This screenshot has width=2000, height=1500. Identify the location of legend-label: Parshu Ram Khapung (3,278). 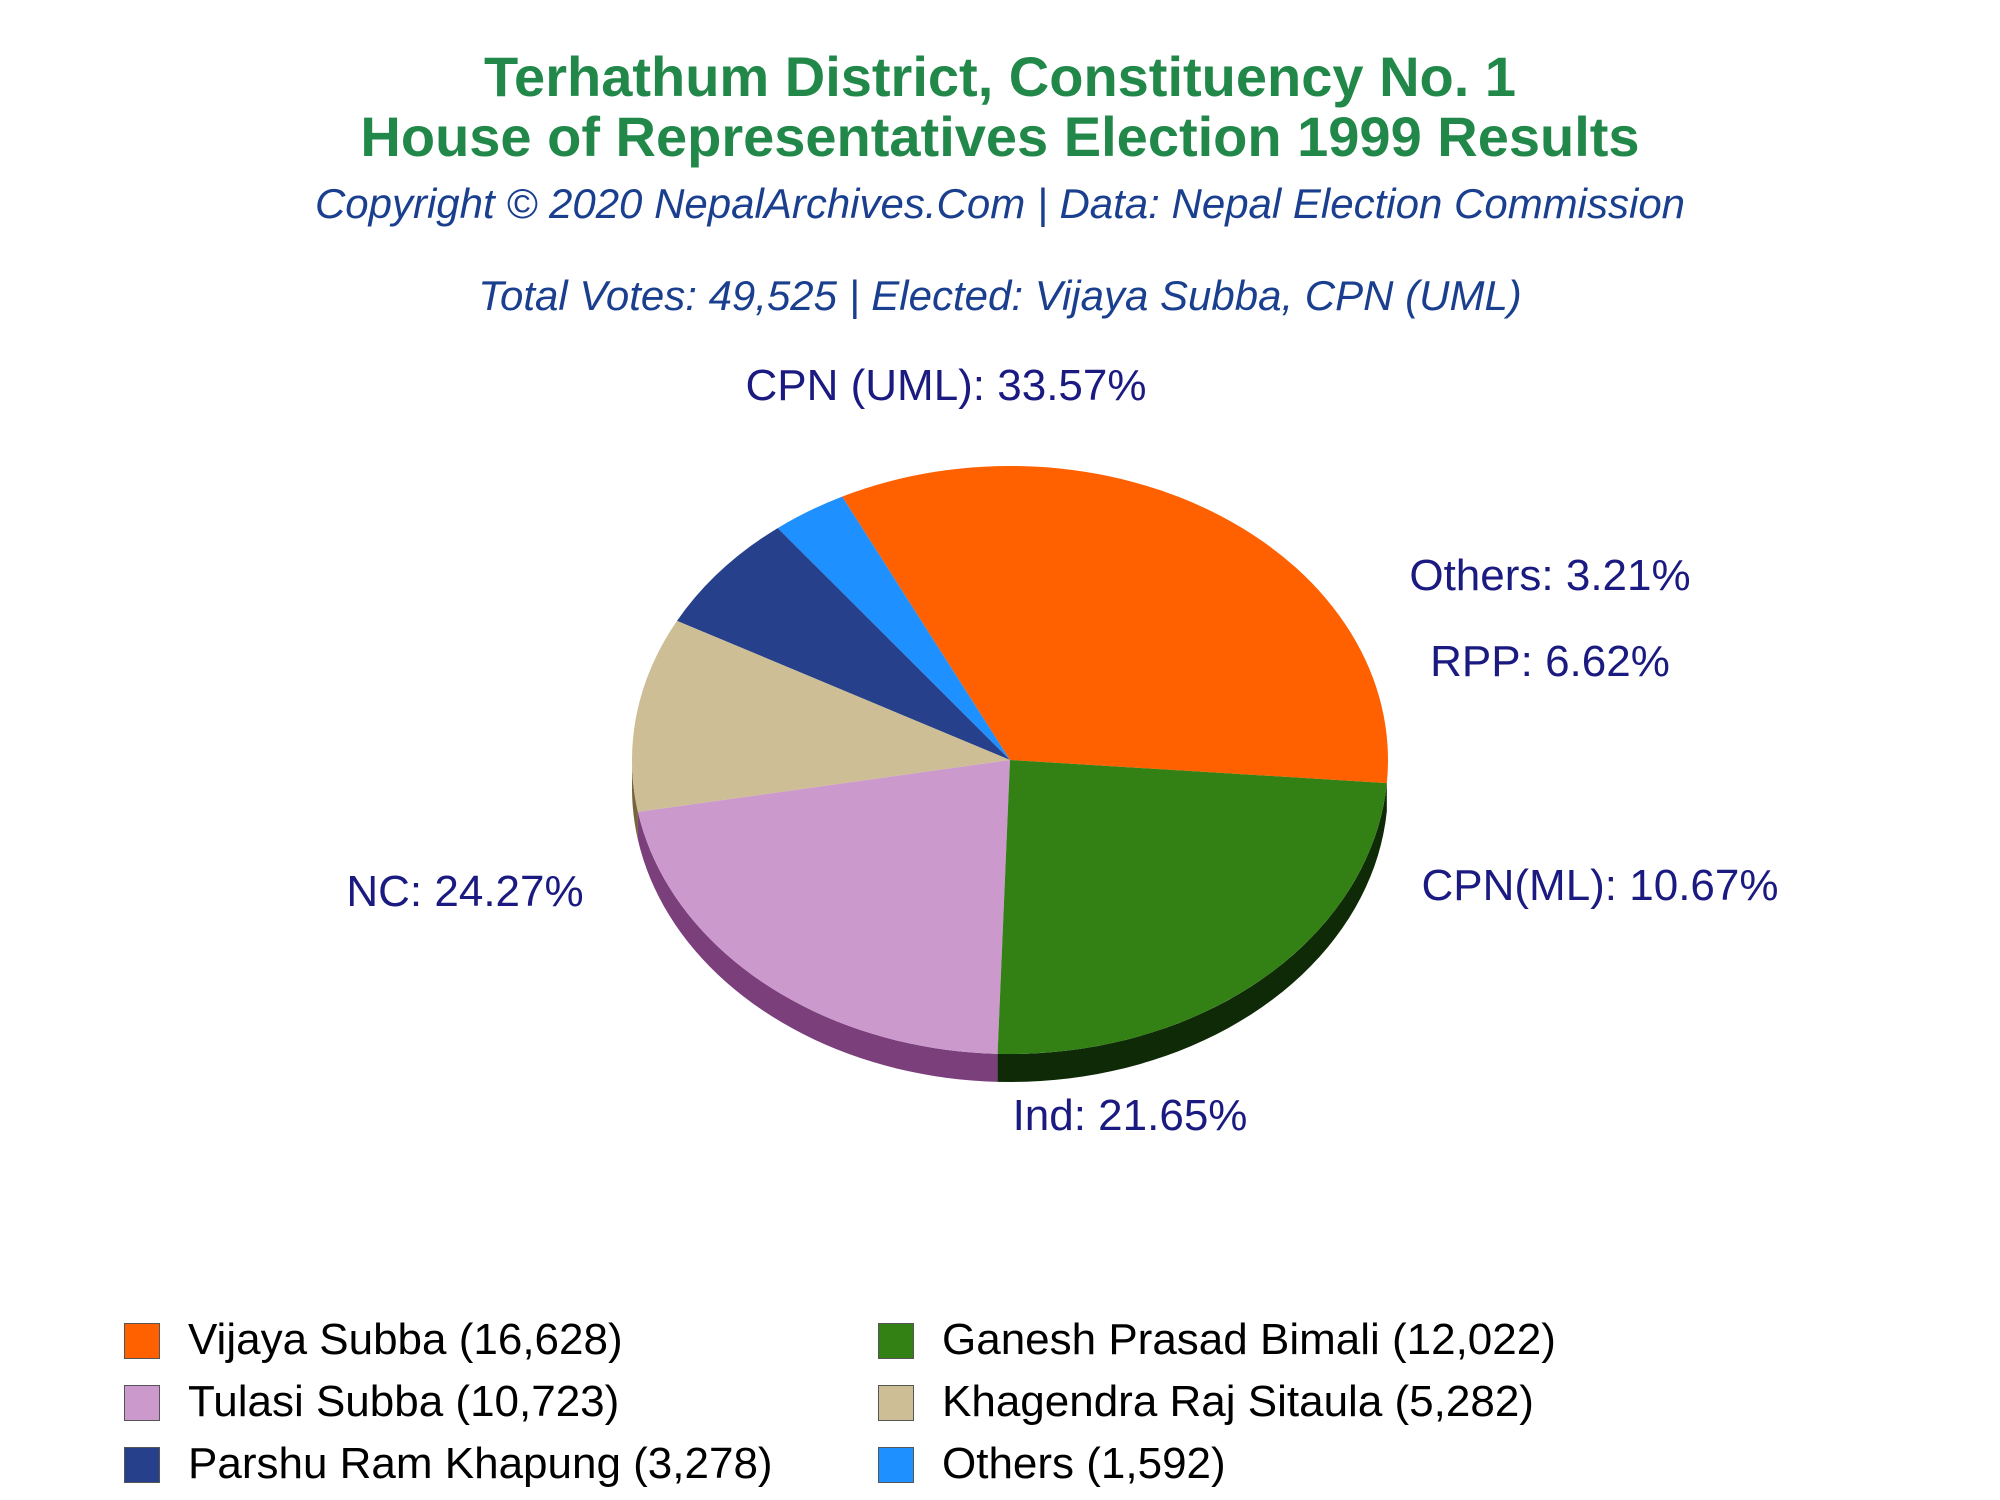
(480, 1463).